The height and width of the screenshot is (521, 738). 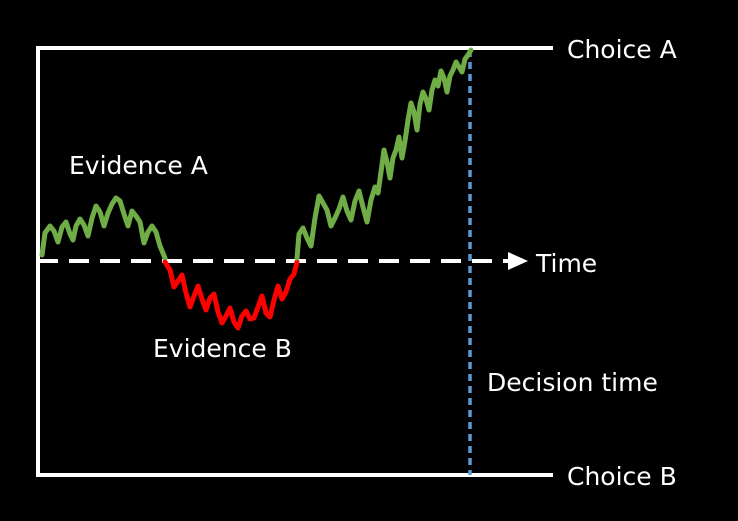 I want to click on choice-a-label: Choice A, so click(x=622, y=49).